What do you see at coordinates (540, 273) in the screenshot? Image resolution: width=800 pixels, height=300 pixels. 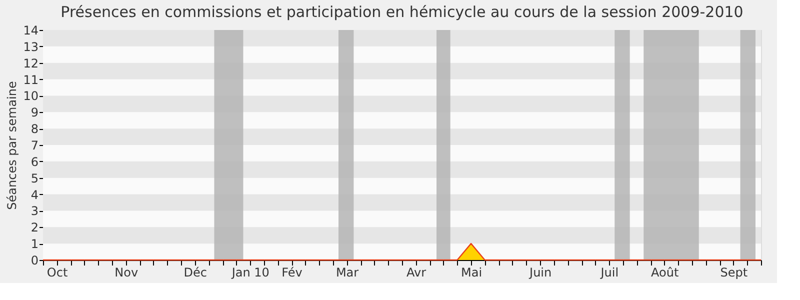 I see `x-tick-label: Juin` at bounding box center [540, 273].